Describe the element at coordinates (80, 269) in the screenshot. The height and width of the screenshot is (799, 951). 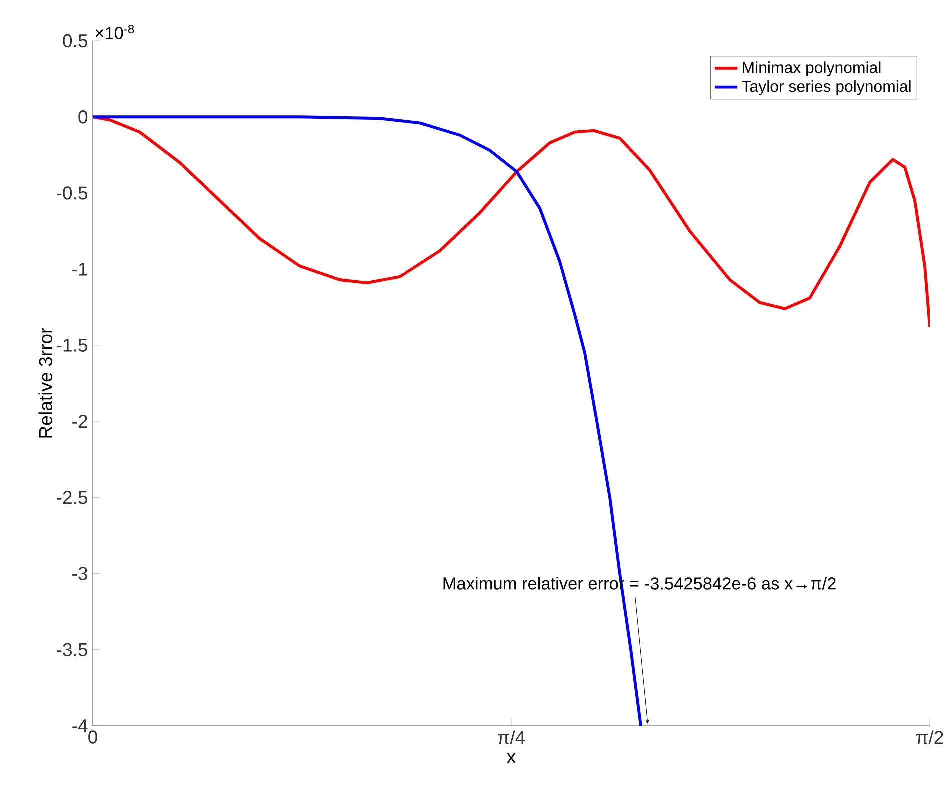
I see `y-tick-label: -1` at that location.